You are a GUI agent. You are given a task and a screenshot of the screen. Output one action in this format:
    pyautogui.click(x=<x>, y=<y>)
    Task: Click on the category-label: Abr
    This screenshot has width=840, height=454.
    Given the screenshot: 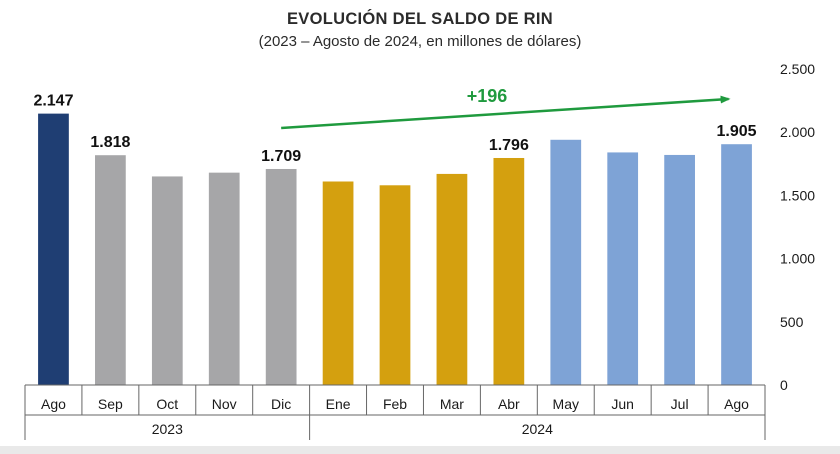 What is the action you would take?
    pyautogui.click(x=509, y=404)
    